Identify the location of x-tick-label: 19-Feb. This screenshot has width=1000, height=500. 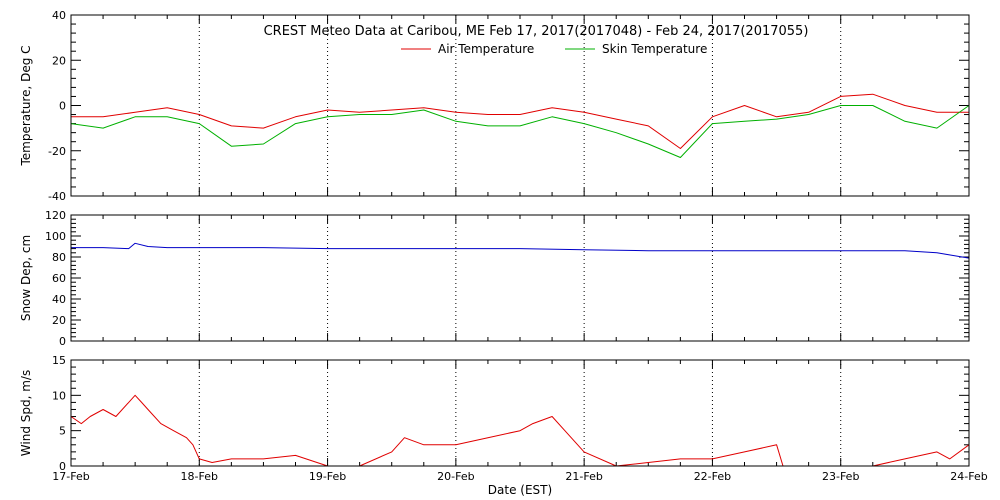
(327, 476).